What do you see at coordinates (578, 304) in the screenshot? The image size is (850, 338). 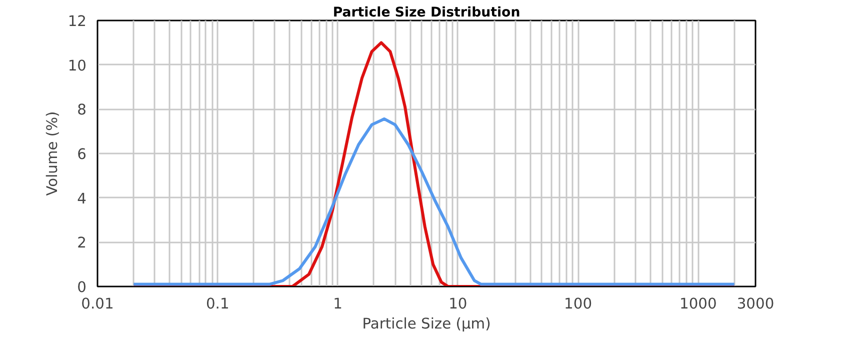 I see `x-tick-label: 100` at bounding box center [578, 304].